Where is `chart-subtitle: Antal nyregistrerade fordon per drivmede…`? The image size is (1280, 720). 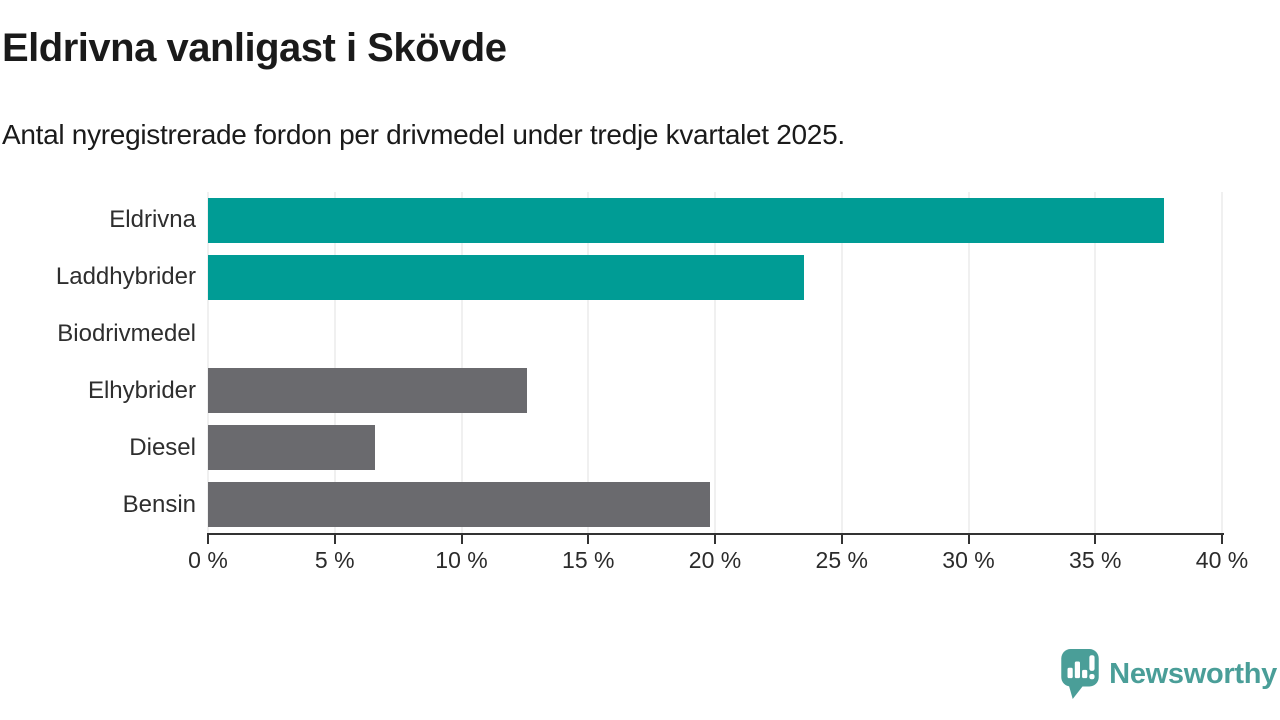
chart-subtitle: Antal nyregistrerade fordon per drivmede… is located at coordinates (423, 134).